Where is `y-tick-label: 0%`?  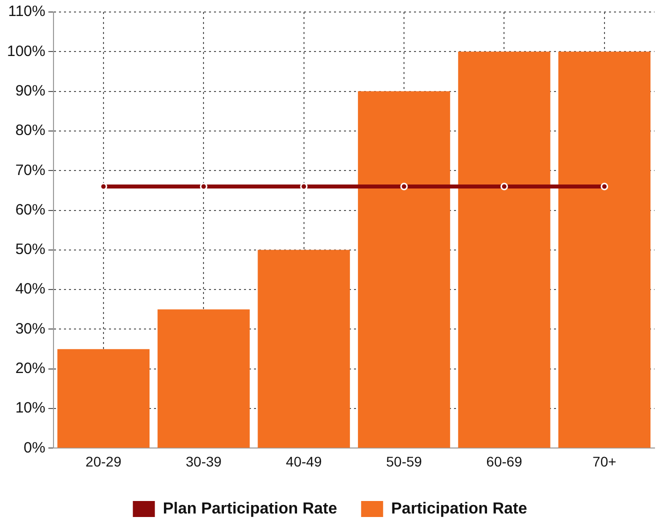
y-tick-label: 0% is located at coordinates (35, 447).